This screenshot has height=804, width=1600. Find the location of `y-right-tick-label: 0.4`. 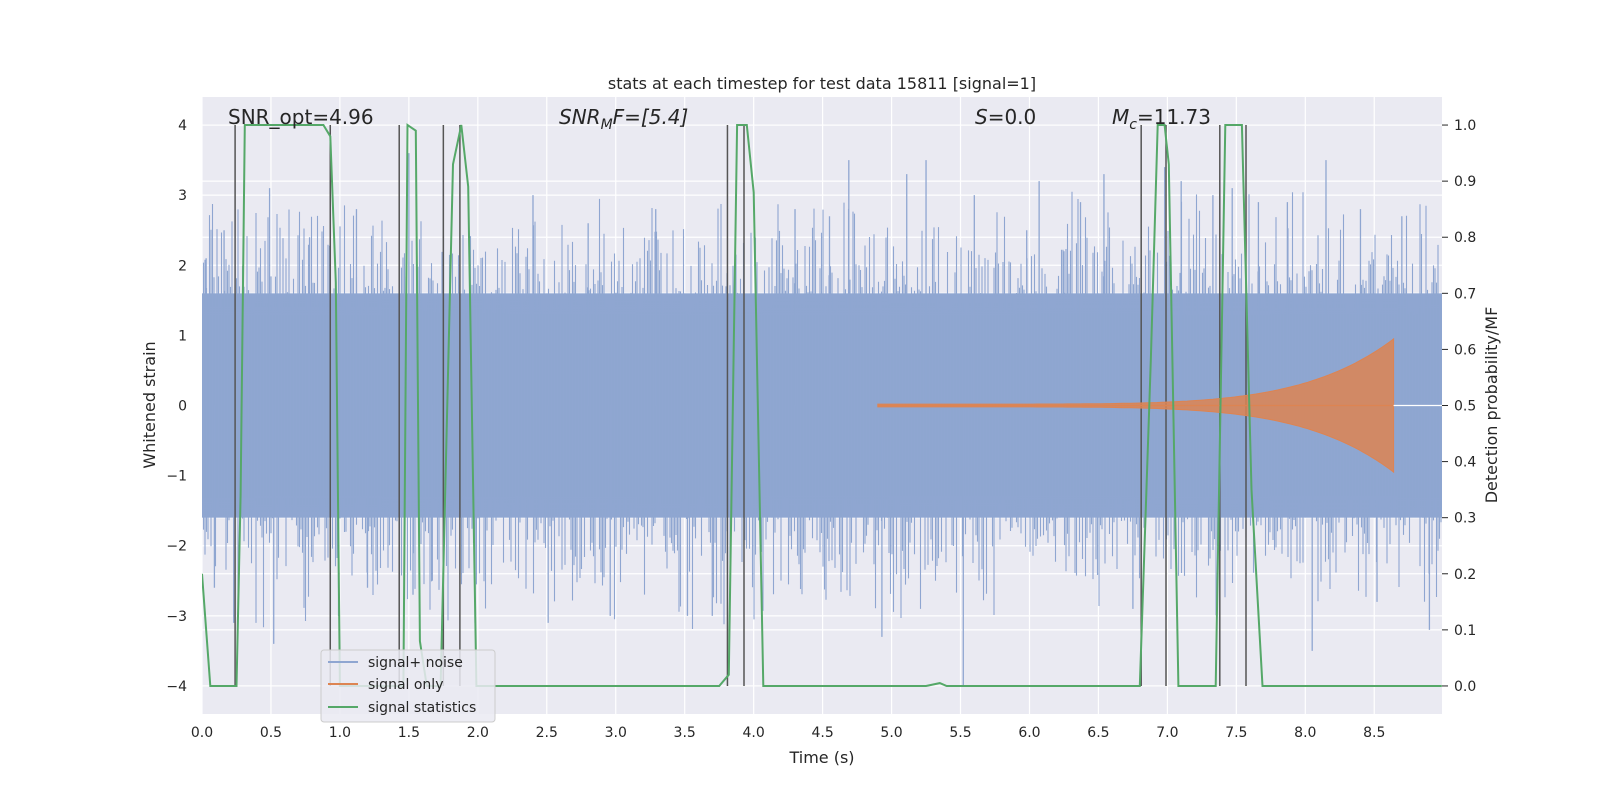

y-right-tick-label: 0.4 is located at coordinates (1465, 463).